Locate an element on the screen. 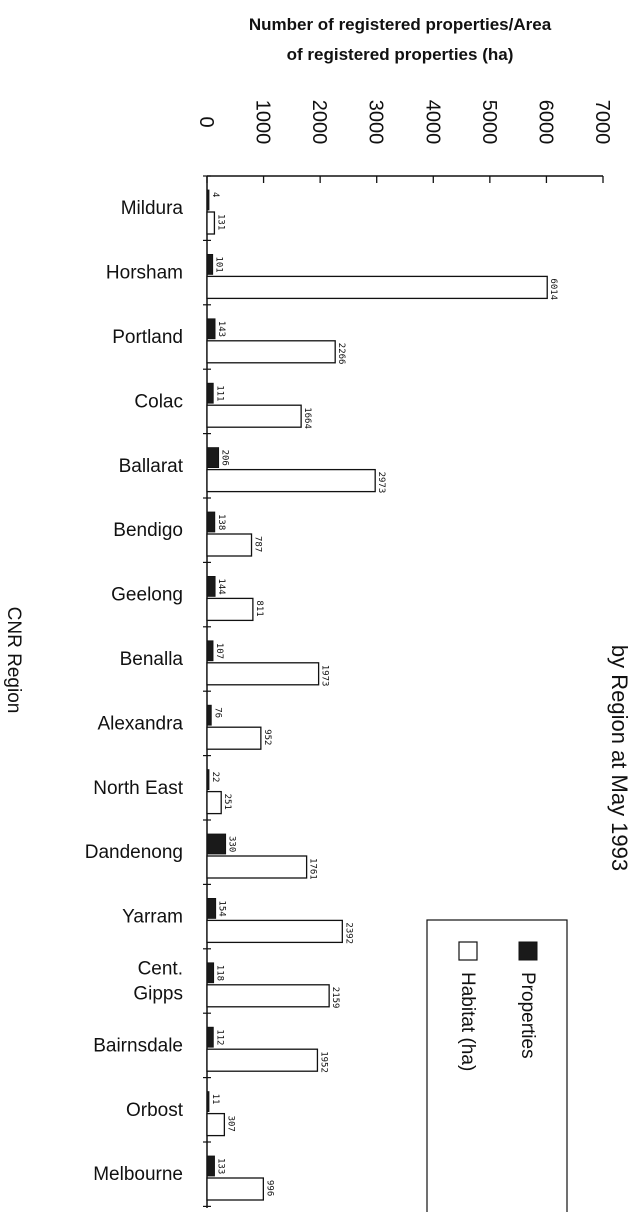 This screenshot has width=643, height=1212. data-label-habitat: 307 is located at coordinates (230, 1124).